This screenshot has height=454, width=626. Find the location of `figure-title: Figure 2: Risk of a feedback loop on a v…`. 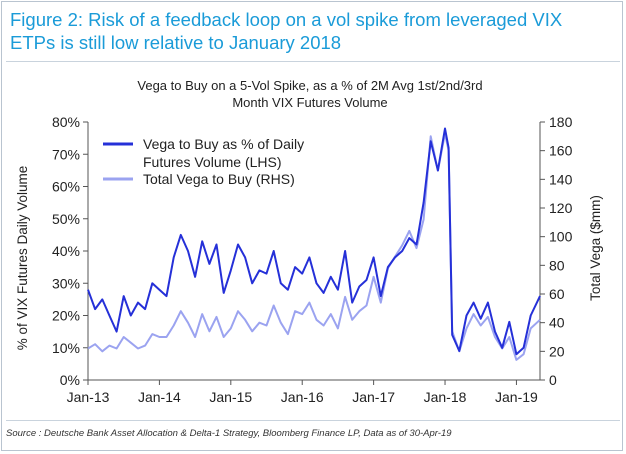

figure-title: Figure 2: Risk of a feedback loop on a v… is located at coordinates (286, 31).